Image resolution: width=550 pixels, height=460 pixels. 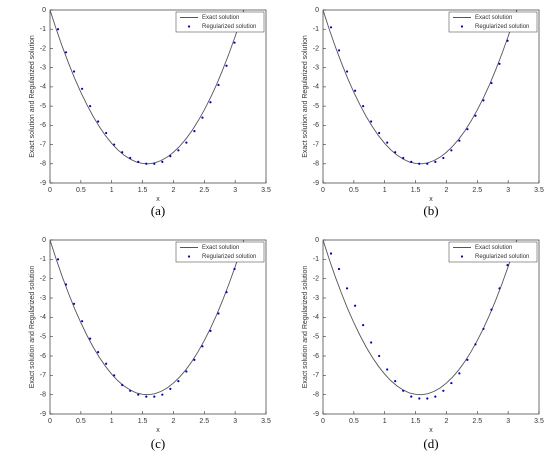 What do you see at coordinates (43, 106) in the screenshot?
I see `y-tick-label: -5` at bounding box center [43, 106].